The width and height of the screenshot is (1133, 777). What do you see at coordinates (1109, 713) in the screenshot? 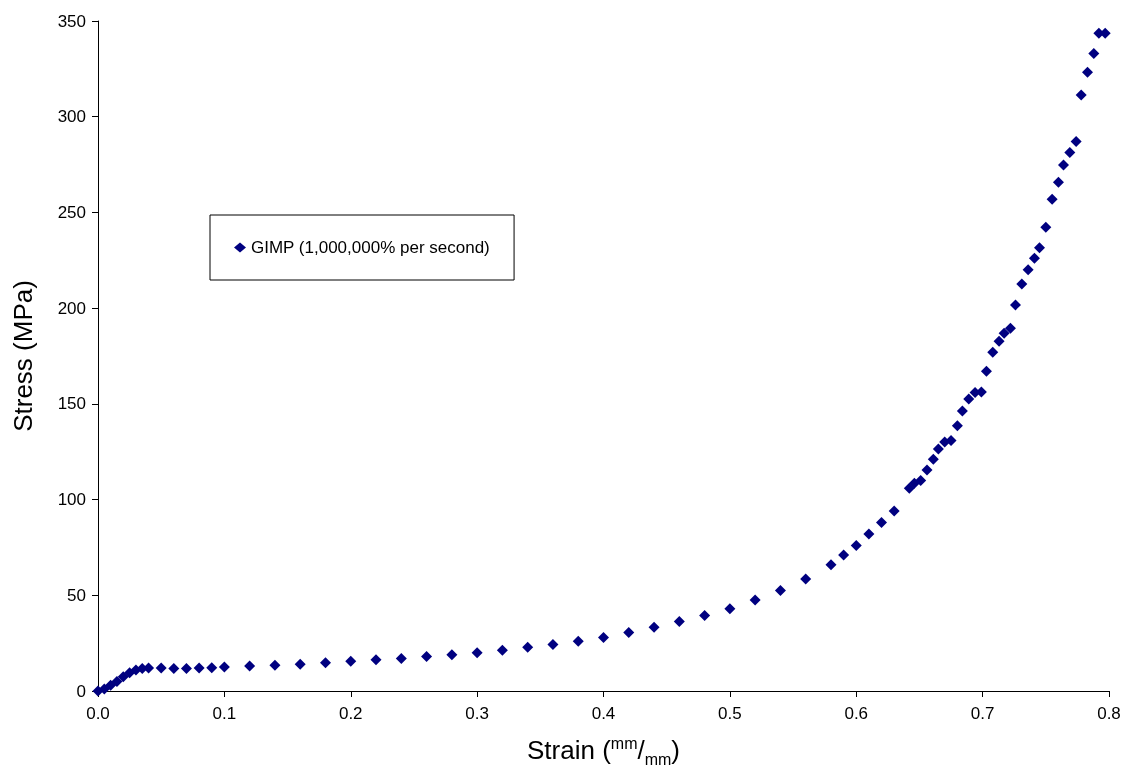
I see `x-tick-label: 0.8` at bounding box center [1109, 713].